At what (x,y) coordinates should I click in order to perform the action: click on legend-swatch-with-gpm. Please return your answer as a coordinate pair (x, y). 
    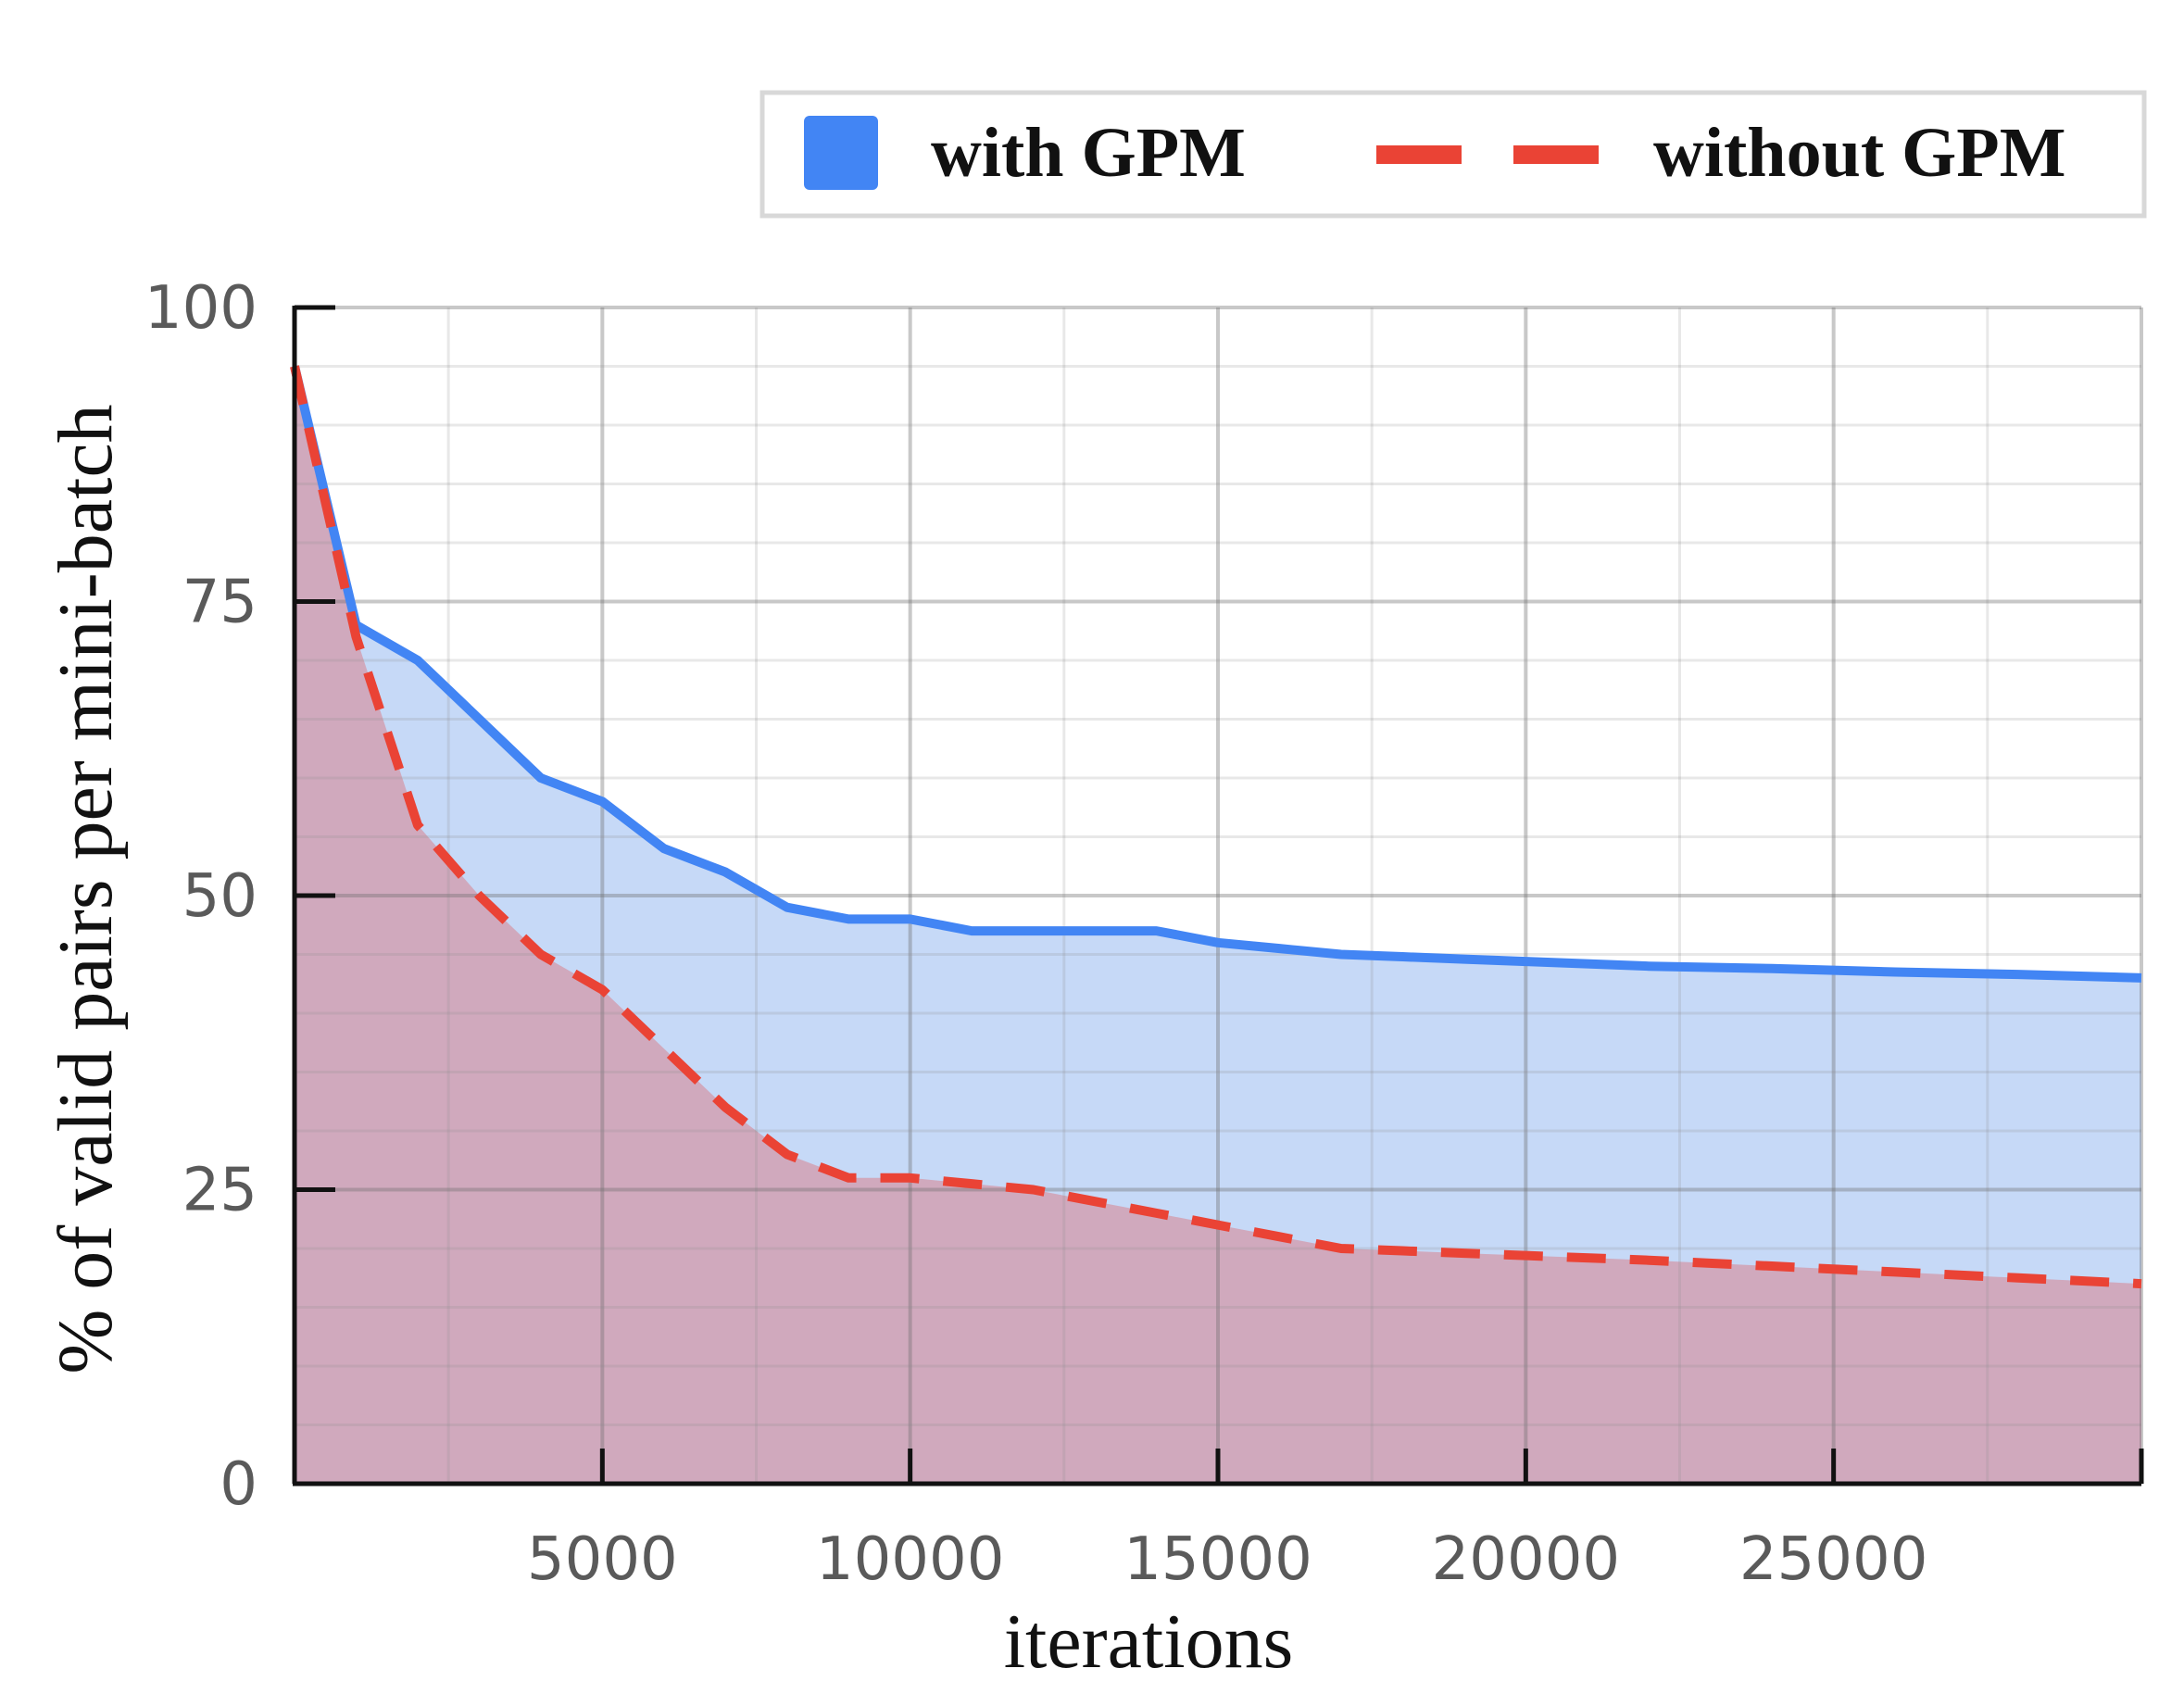
    Looking at the image, I should click on (841, 153).